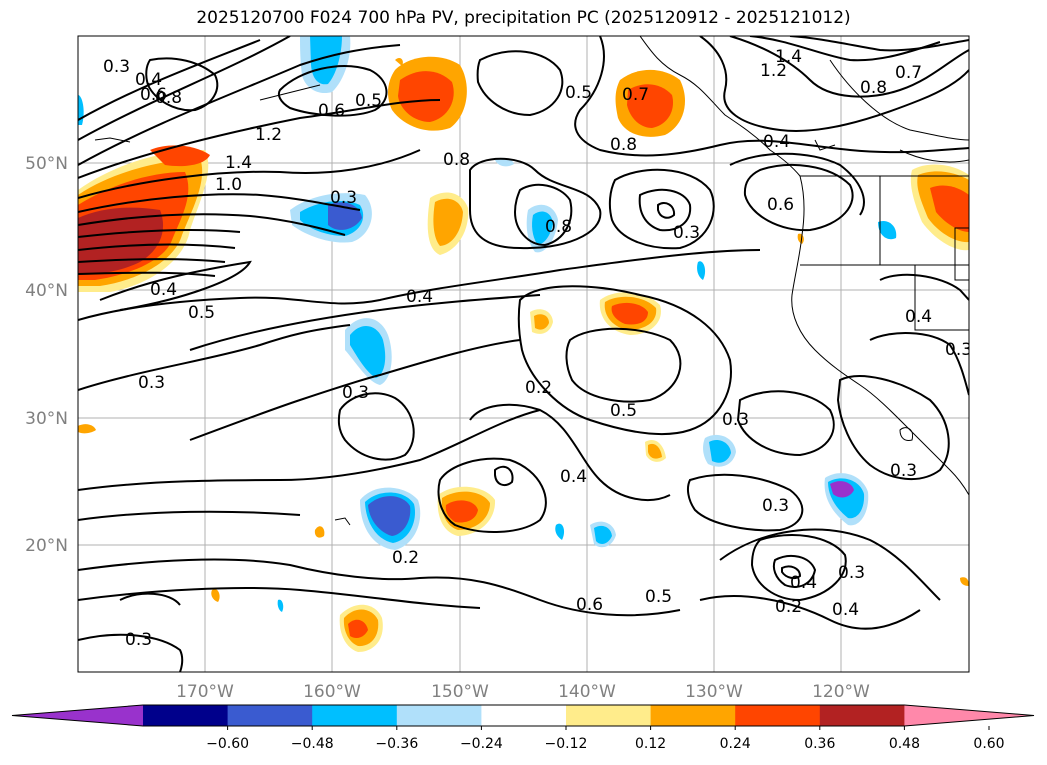  Describe the element at coordinates (587, 692) in the screenshot. I see `lon-label: 140°W` at that location.